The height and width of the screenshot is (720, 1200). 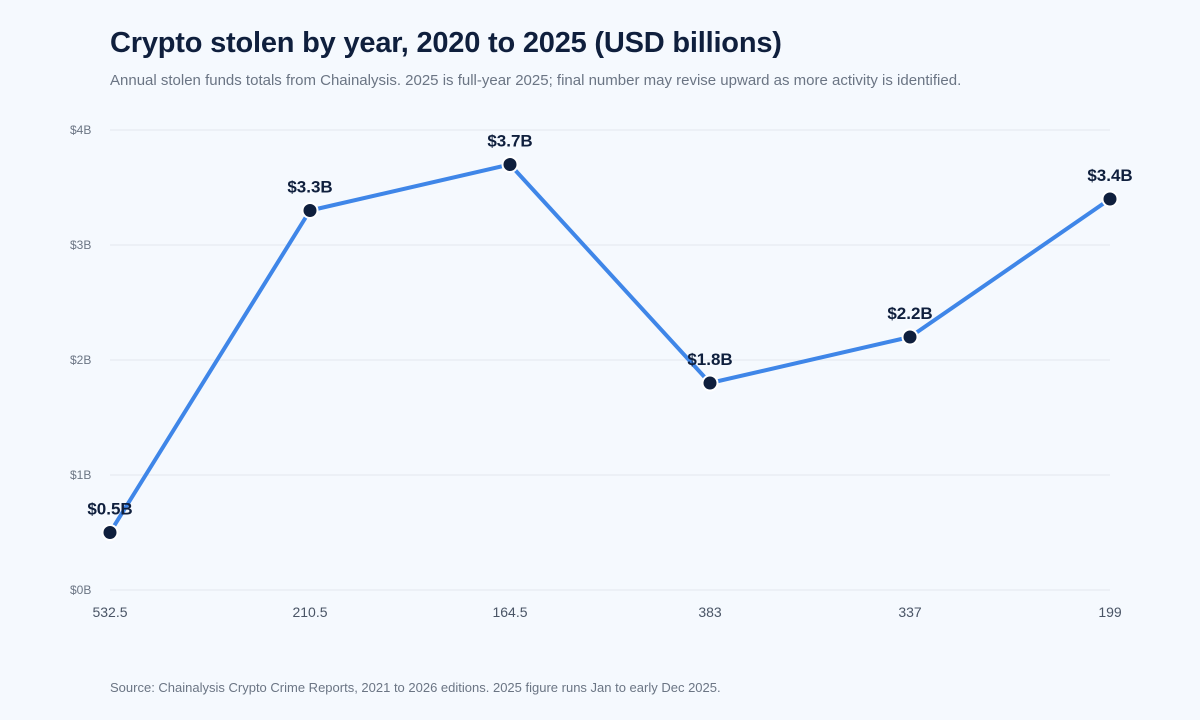 What do you see at coordinates (910, 612) in the screenshot?
I see `x-tick-label: 337` at bounding box center [910, 612].